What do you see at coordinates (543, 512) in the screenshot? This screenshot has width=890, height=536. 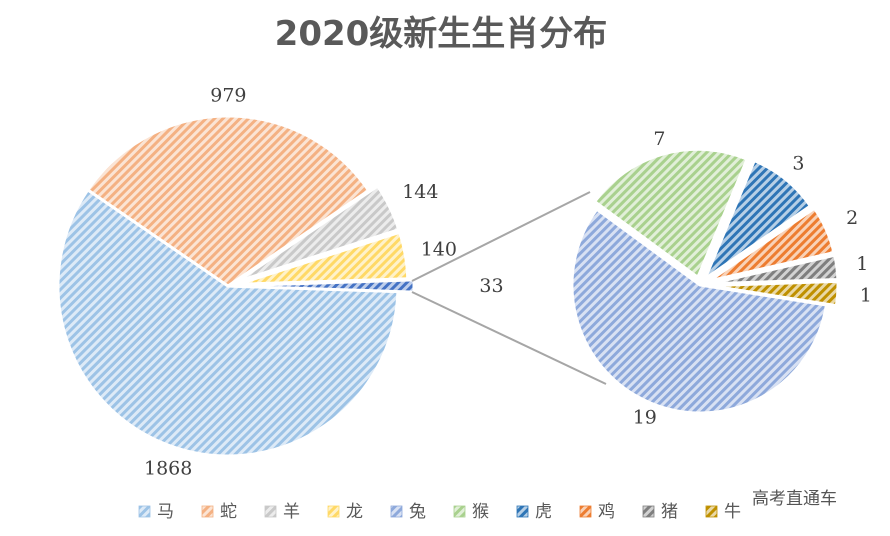 I see `legend-label-6: 虎` at bounding box center [543, 512].